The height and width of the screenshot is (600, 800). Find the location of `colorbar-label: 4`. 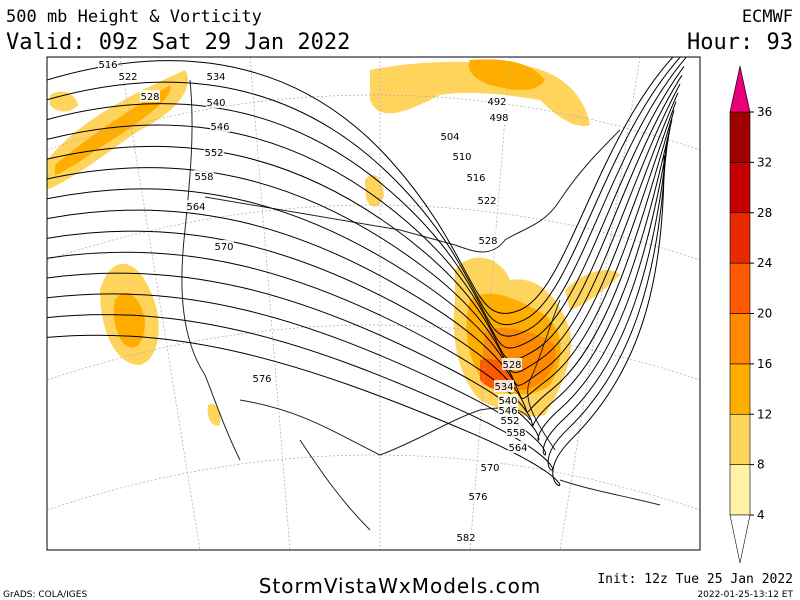

colorbar-label: 4 is located at coordinates (761, 515).